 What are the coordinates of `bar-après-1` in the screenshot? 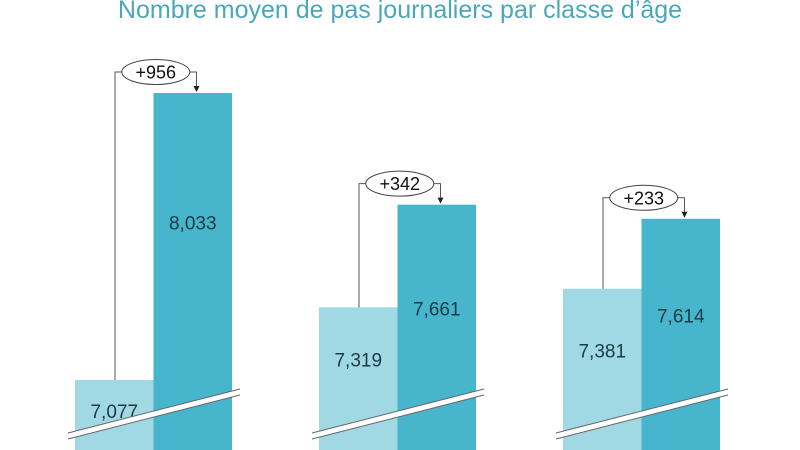 It's located at (192, 271).